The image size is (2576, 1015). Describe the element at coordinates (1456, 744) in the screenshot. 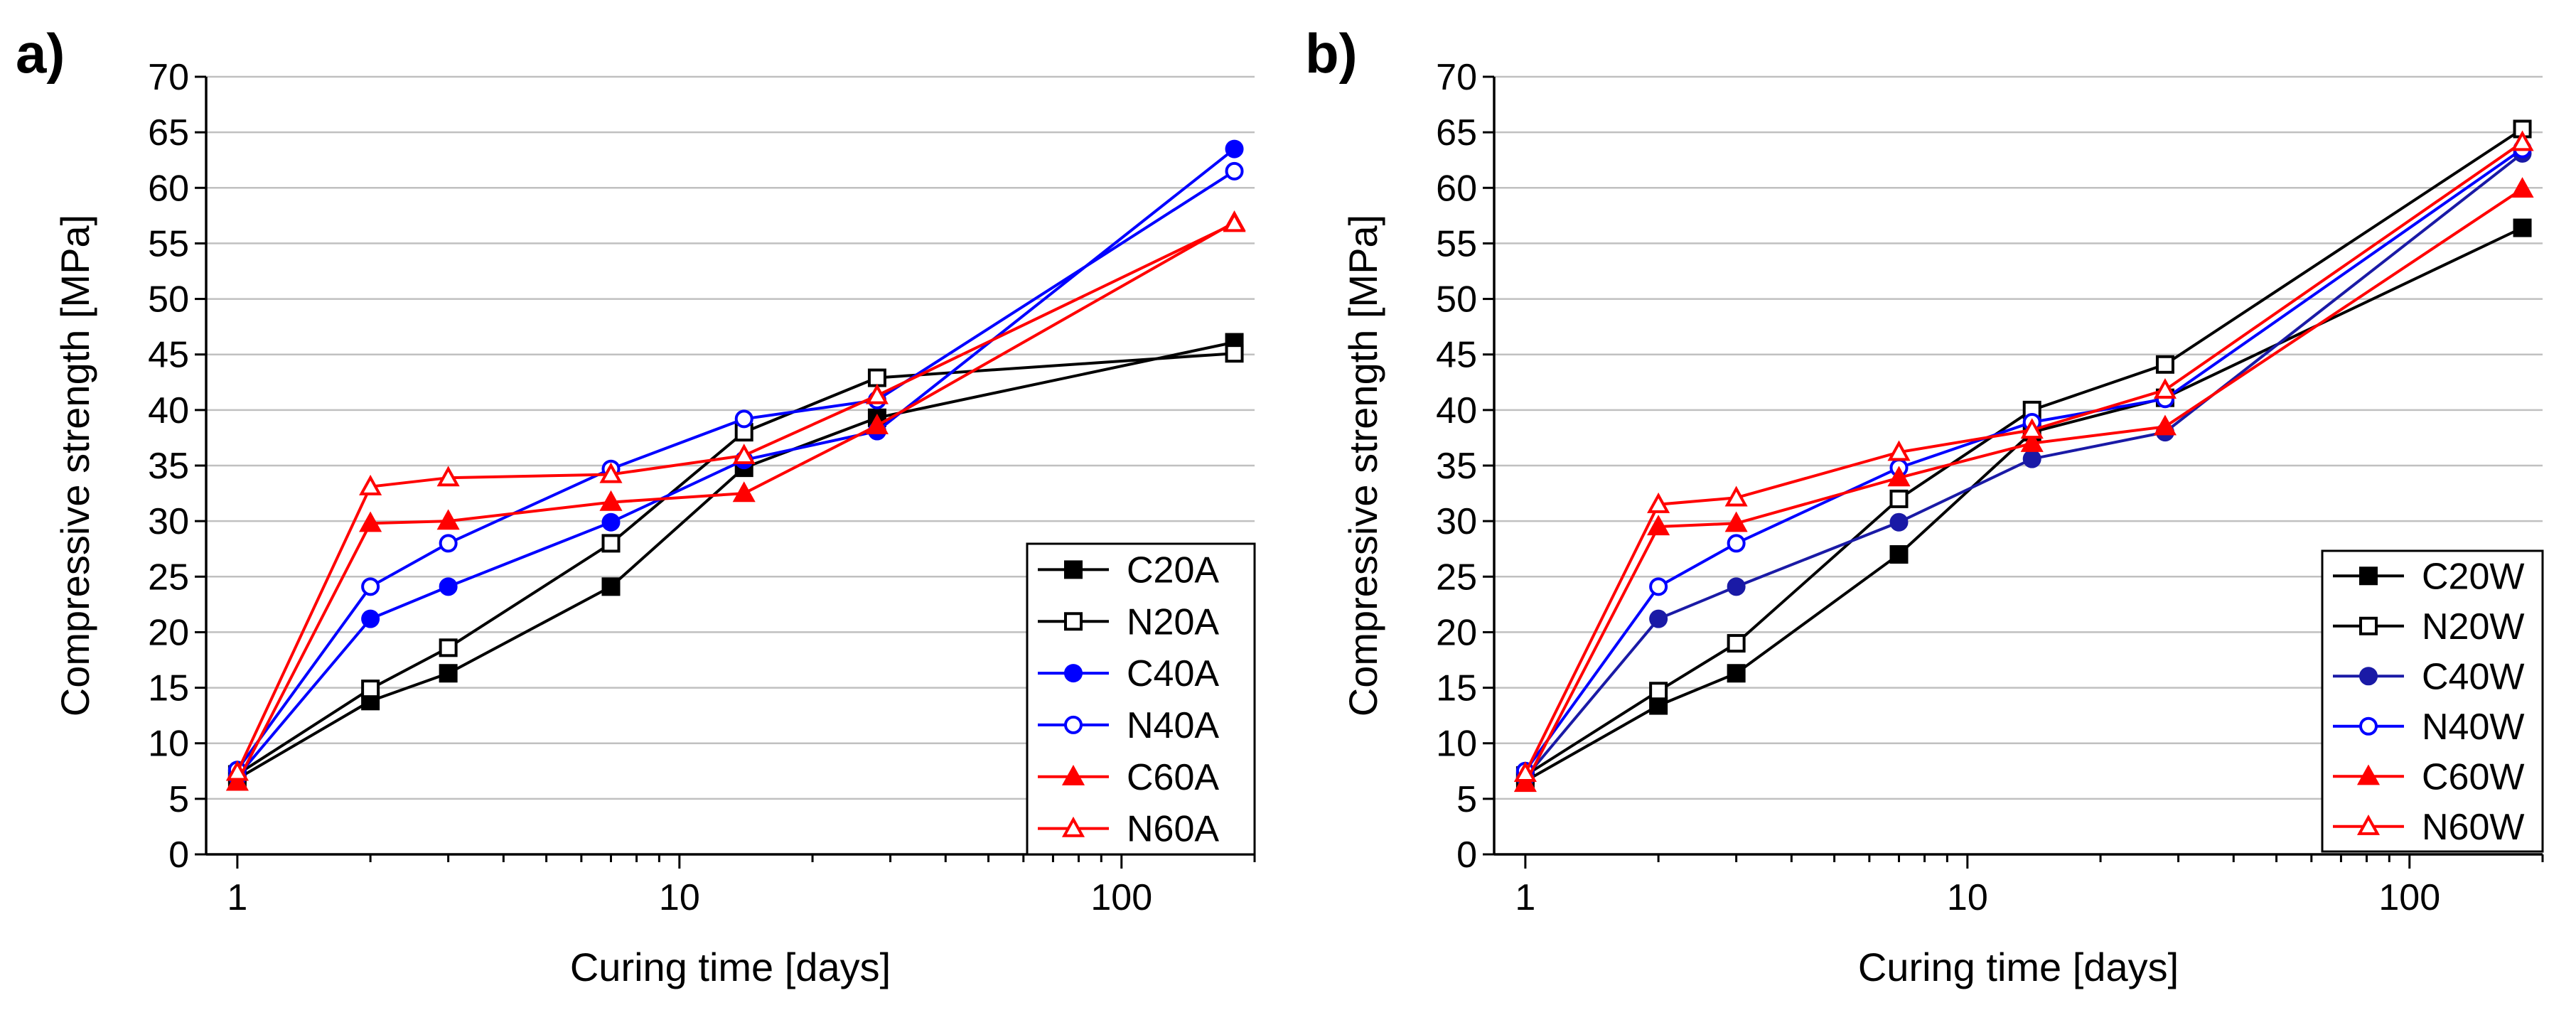

I see `y-tick-label: 10` at that location.